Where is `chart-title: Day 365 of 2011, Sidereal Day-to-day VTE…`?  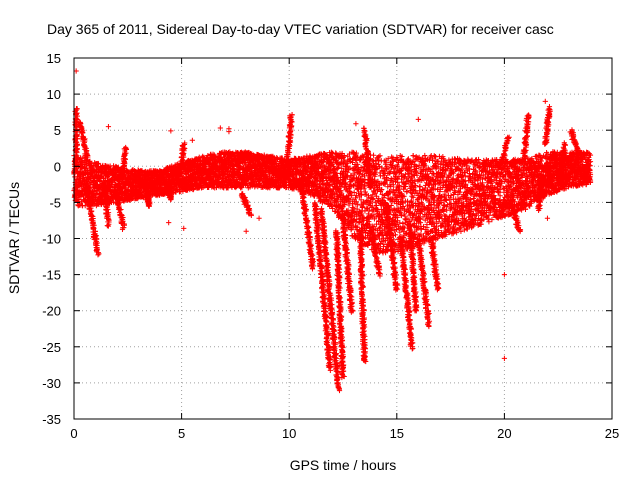
chart-title: Day 365 of 2011, Sidereal Day-to-day VTE… is located at coordinates (300, 29).